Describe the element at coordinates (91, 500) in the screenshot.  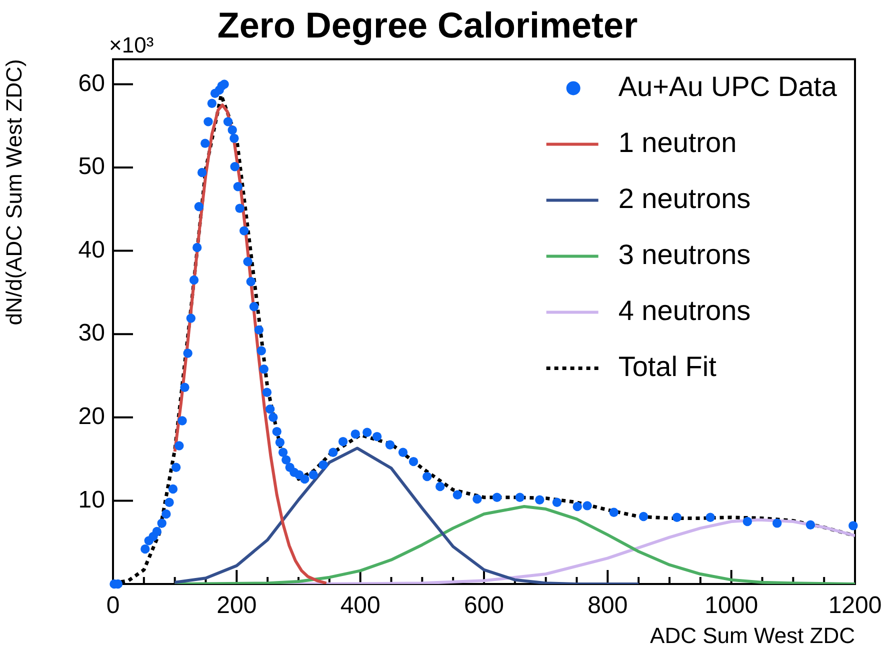
I see `y-tick-label: 10` at that location.